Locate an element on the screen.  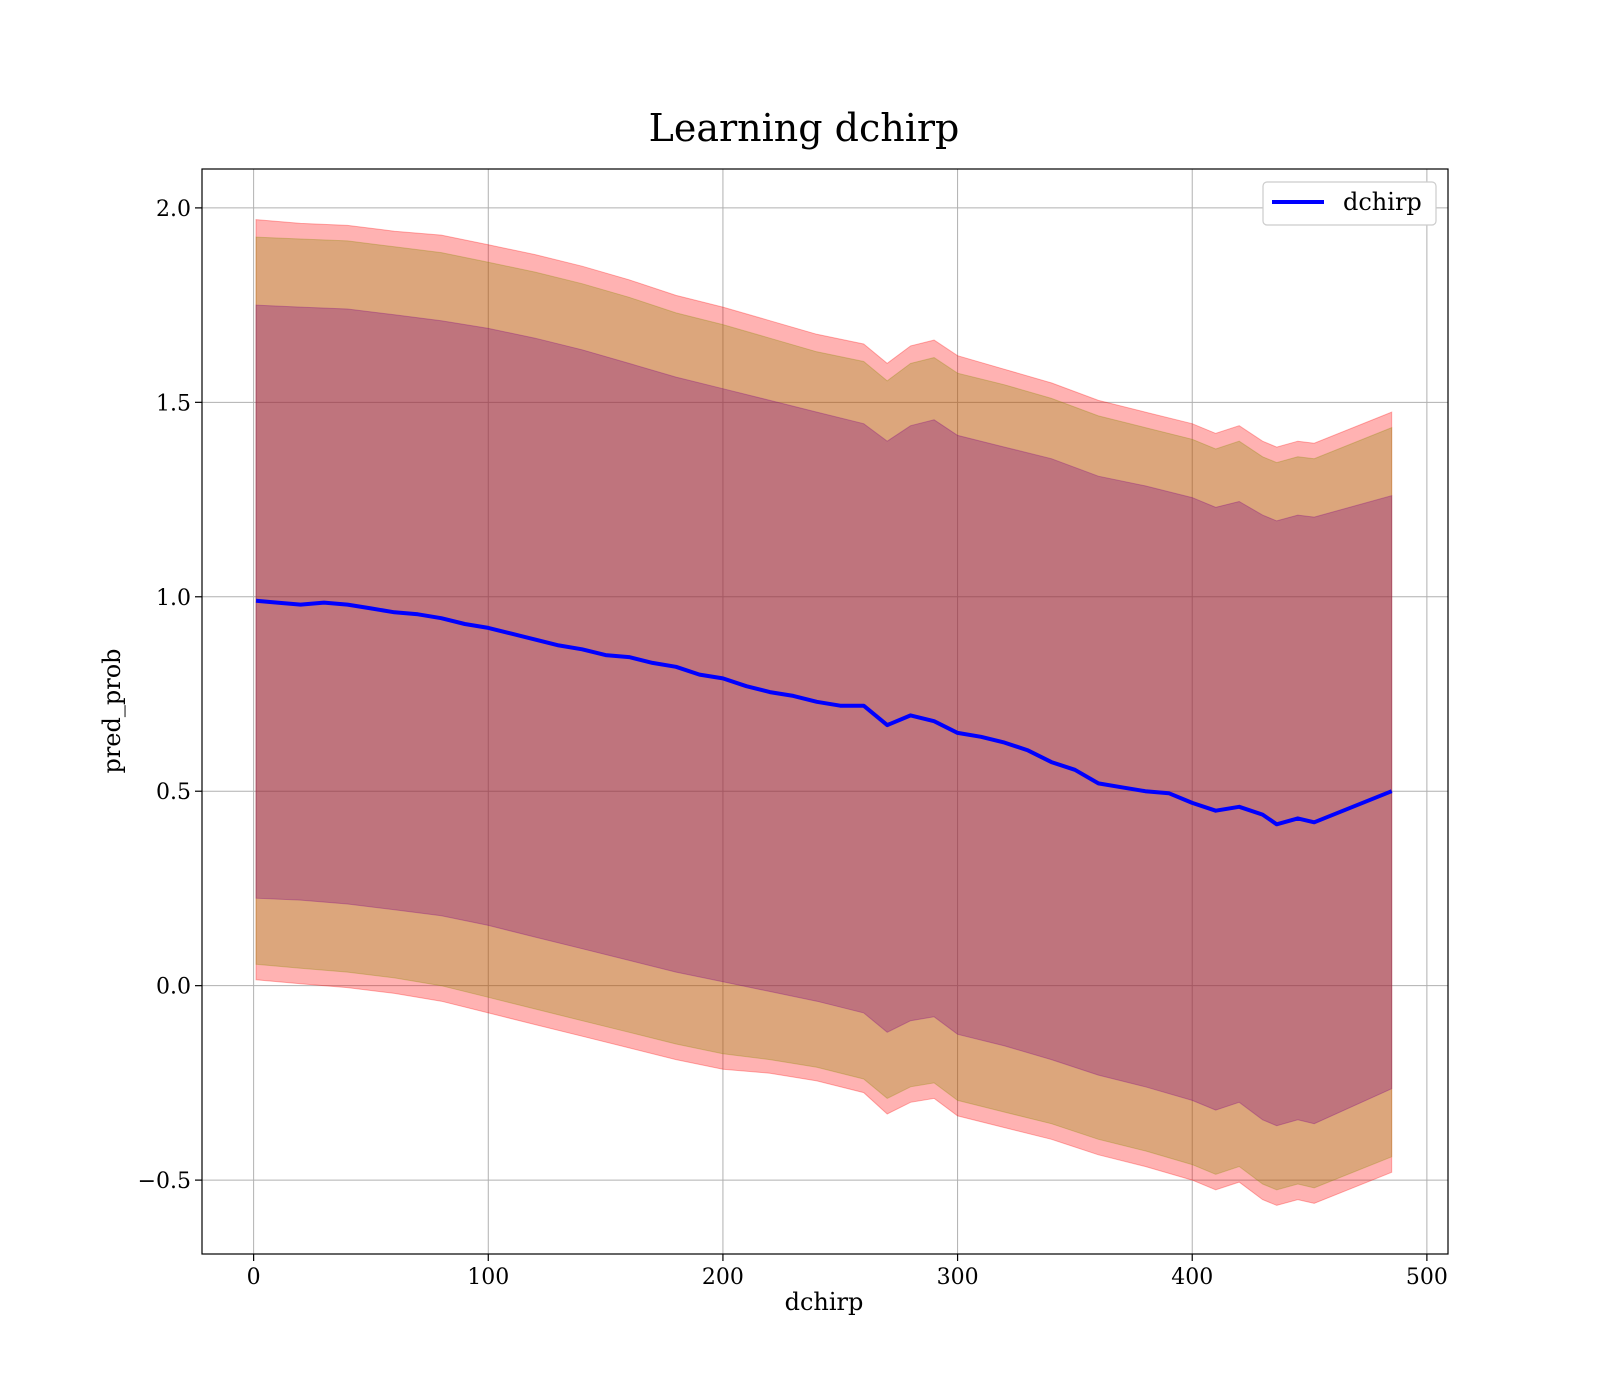
x-tick-label: 0 is located at coordinates (254, 1277).